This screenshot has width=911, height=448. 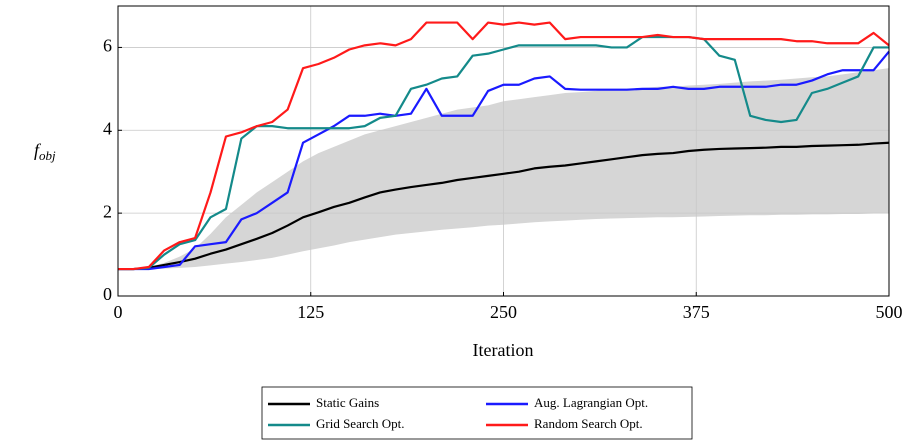 I want to click on legend-box, so click(x=477, y=413).